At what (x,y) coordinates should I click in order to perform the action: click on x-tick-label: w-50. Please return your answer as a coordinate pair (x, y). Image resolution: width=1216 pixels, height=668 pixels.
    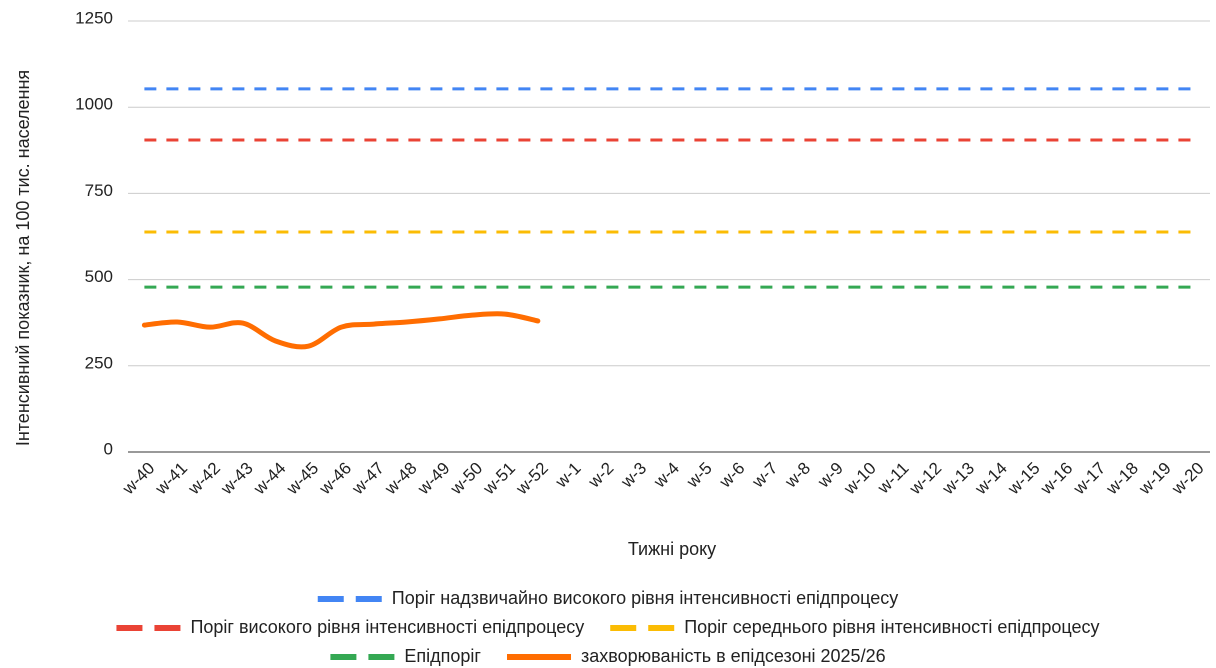
    Looking at the image, I should click on (466, 479).